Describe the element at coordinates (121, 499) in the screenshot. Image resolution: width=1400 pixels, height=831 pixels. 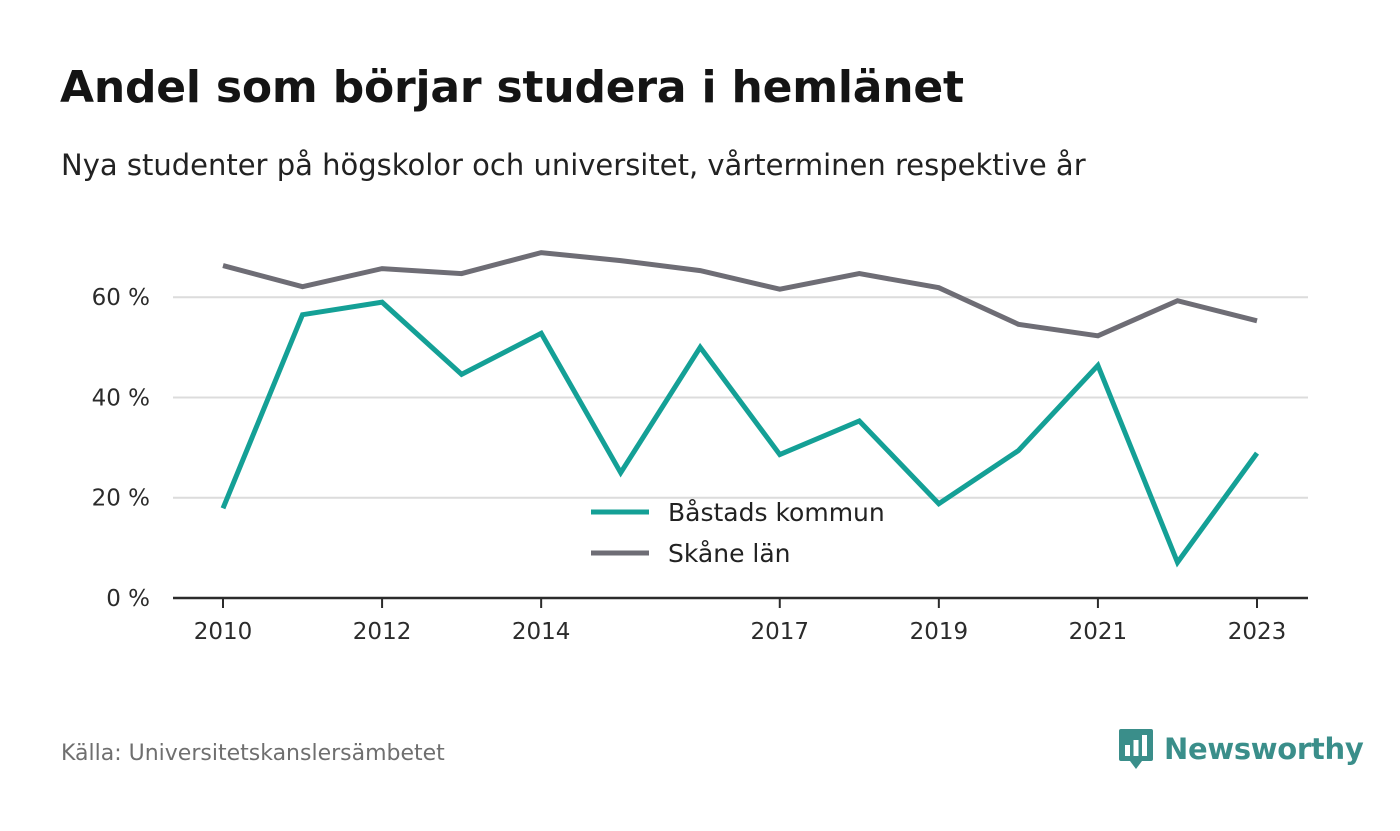
I see `y-tick-label: 20 %` at that location.